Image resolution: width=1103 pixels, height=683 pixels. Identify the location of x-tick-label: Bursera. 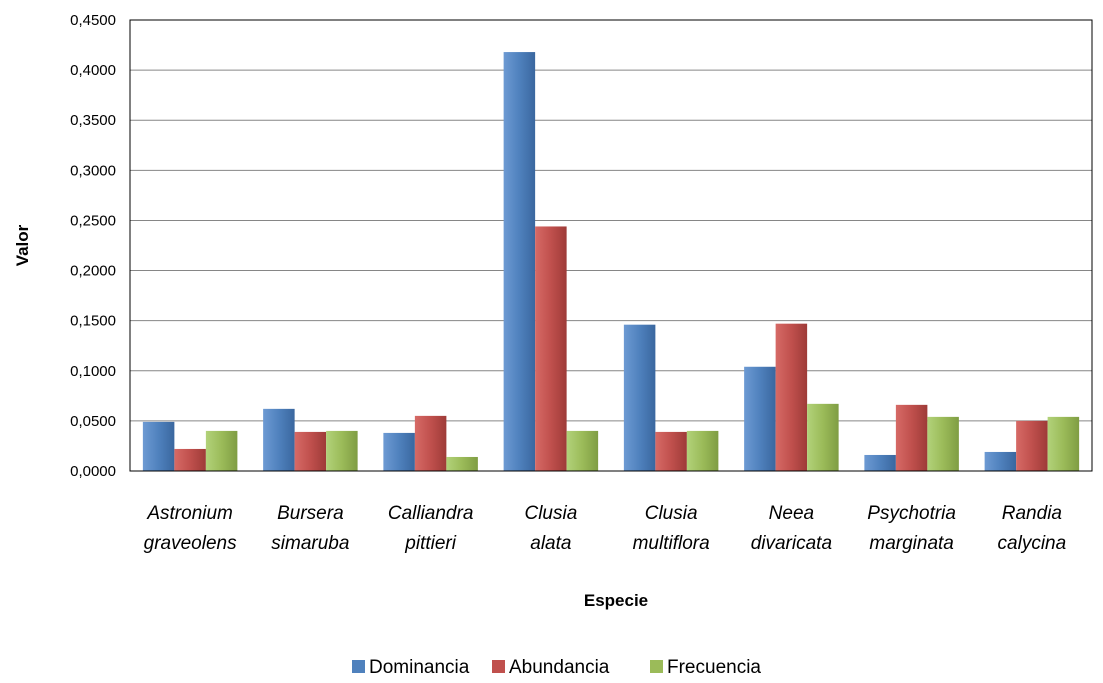
(310, 513).